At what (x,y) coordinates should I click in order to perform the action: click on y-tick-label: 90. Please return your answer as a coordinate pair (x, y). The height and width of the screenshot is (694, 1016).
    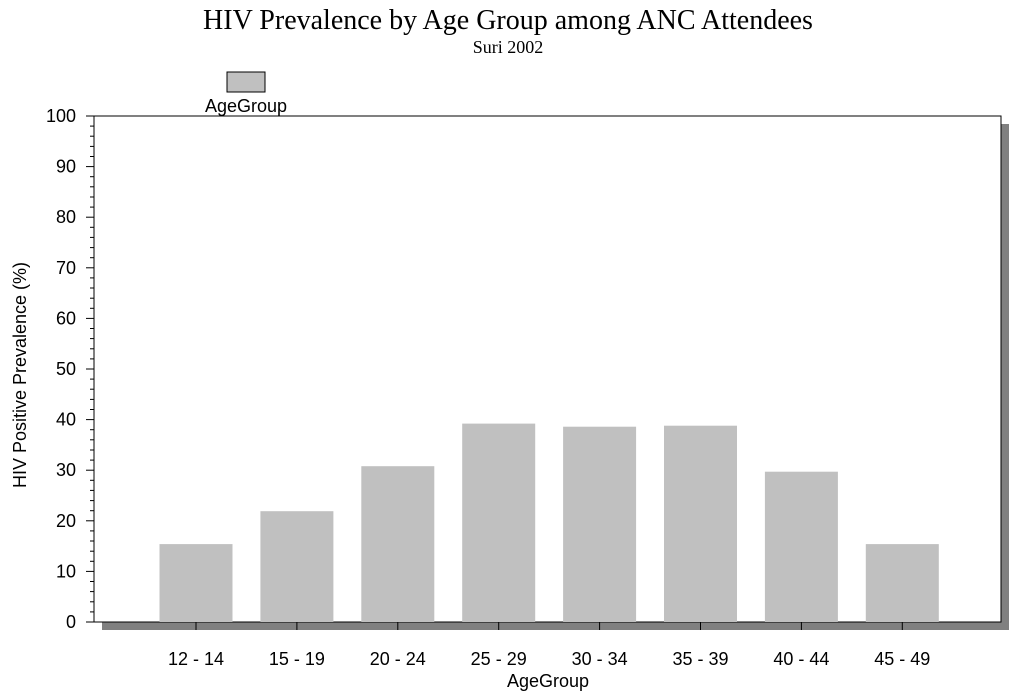
    Looking at the image, I should click on (66, 167).